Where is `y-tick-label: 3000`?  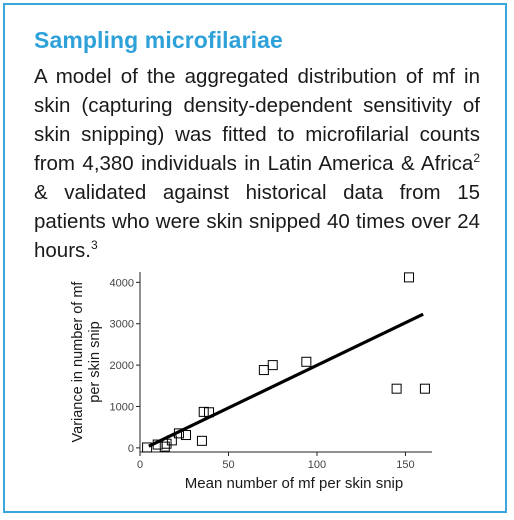
y-tick-label: 3000 is located at coordinates (122, 325).